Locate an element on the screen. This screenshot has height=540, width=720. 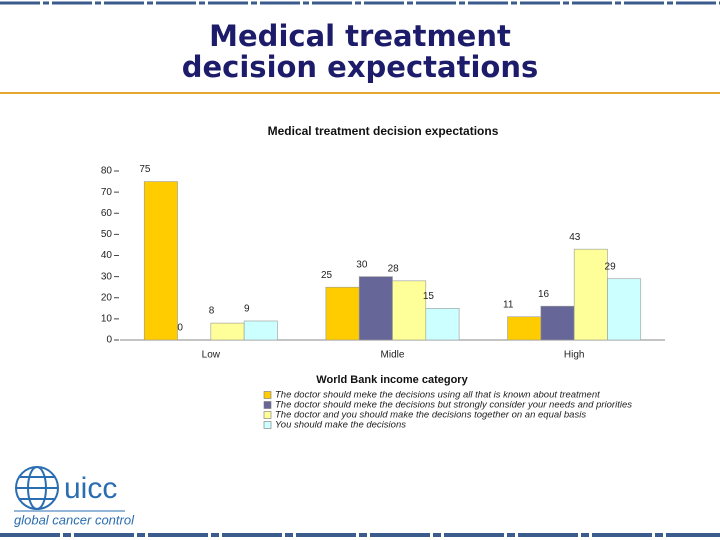
value-label: 75 is located at coordinates (145, 169).